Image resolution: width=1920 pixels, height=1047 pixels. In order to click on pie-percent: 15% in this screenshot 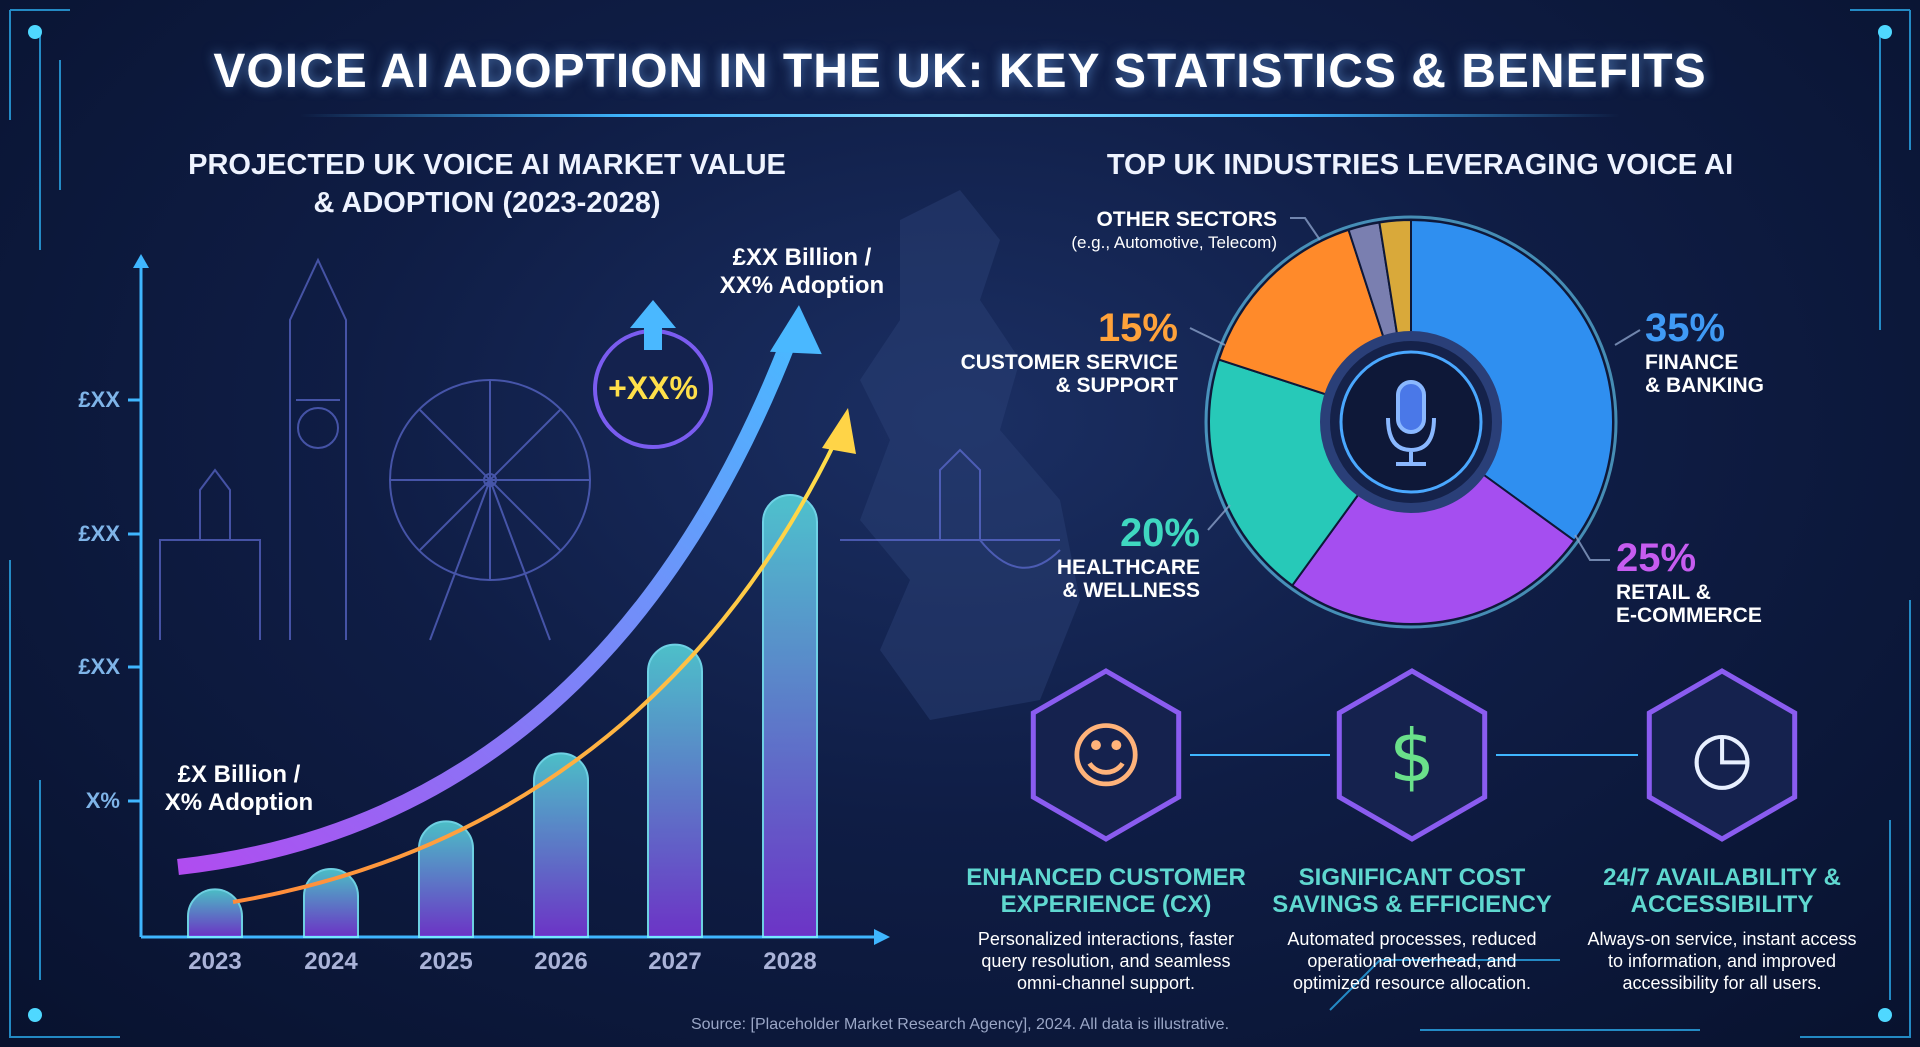, I will do `click(1137, 328)`.